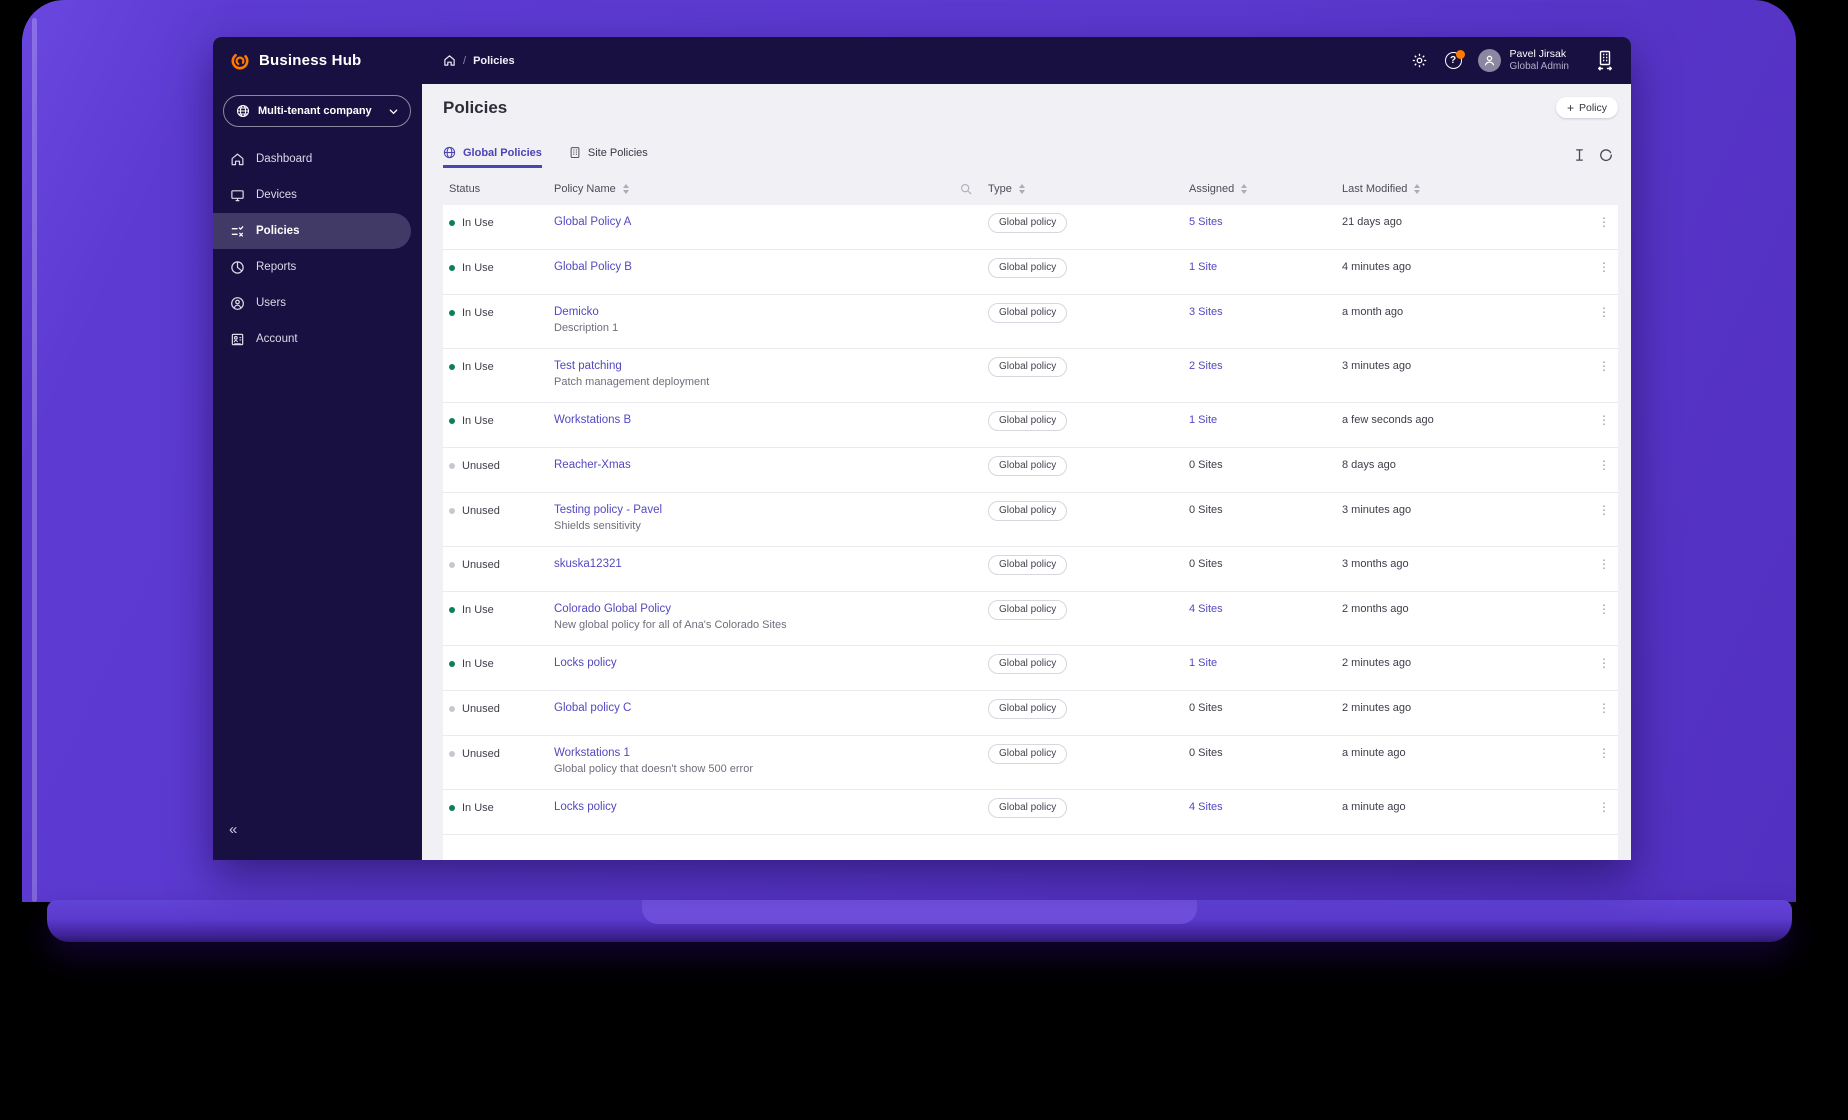 This screenshot has height=1120, width=1848. Describe the element at coordinates (233, 829) in the screenshot. I see `sidebar-collapse-button: «` at that location.